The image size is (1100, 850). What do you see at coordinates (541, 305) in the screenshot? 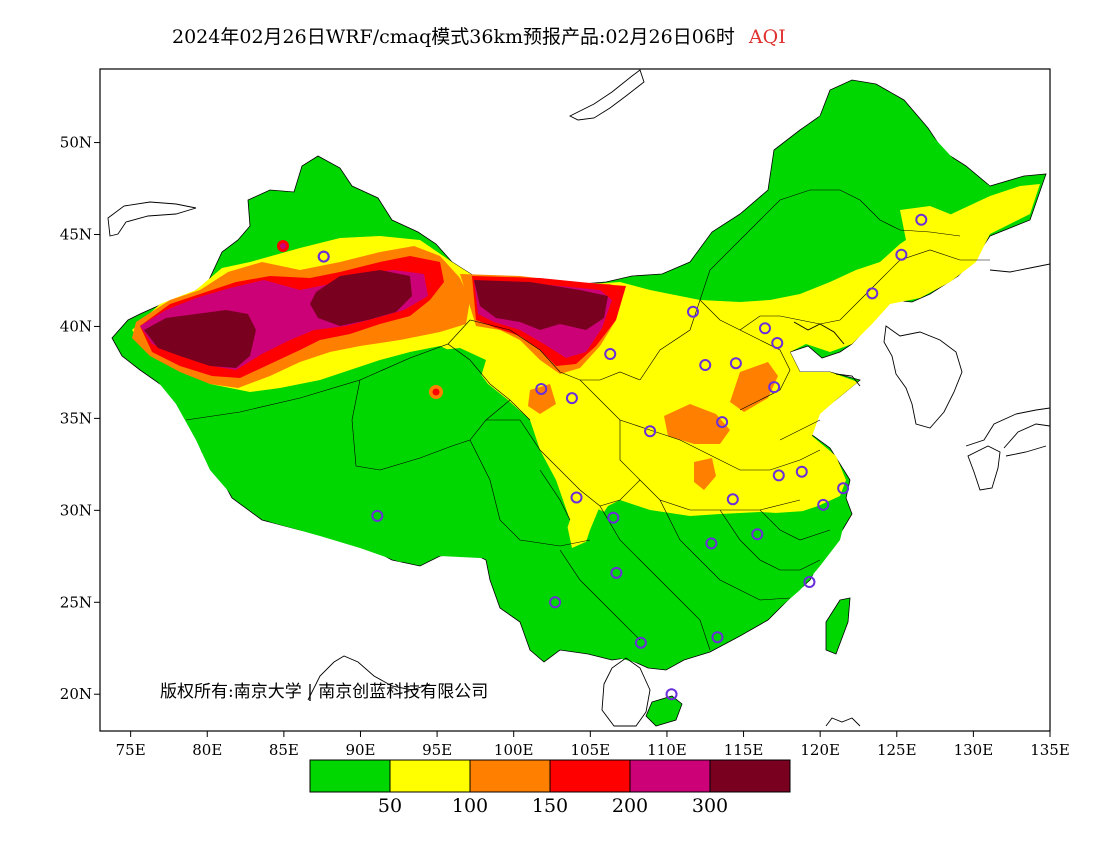
I see `zone-maroon-alxa` at bounding box center [541, 305].